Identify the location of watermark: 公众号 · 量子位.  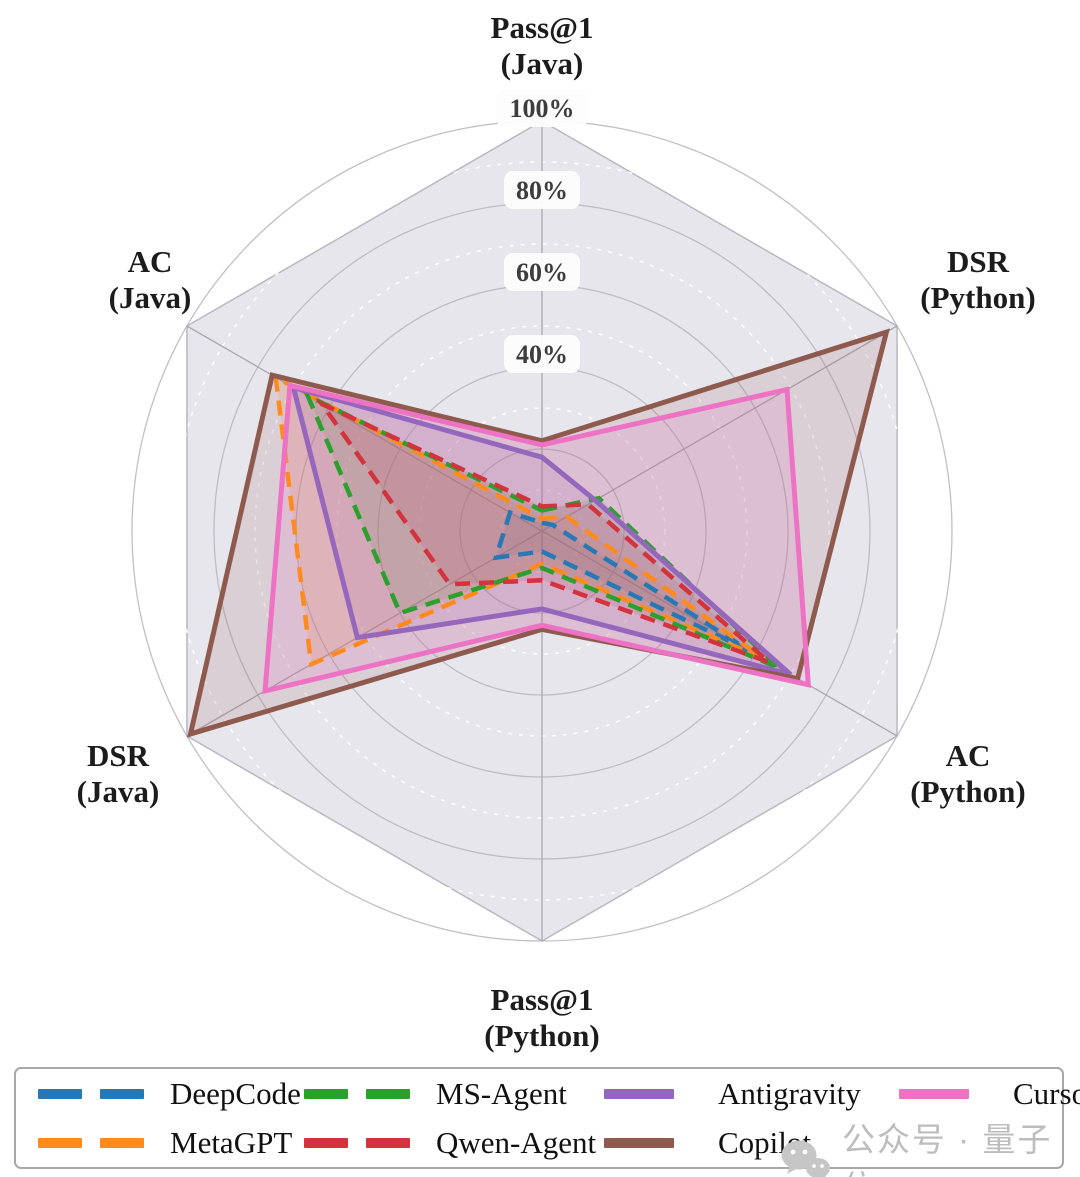
(930, 1145).